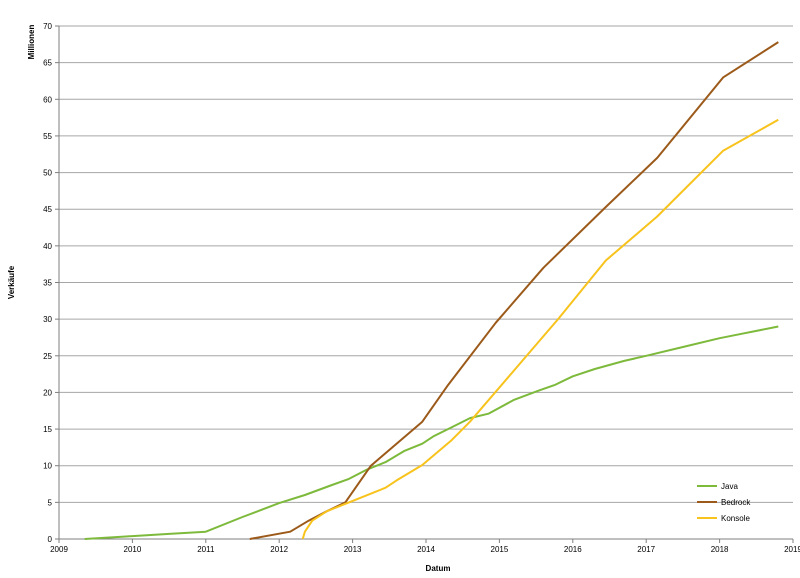 The image size is (800, 578). Describe the element at coordinates (646, 549) in the screenshot. I see `x-tick-label: 2017` at that location.